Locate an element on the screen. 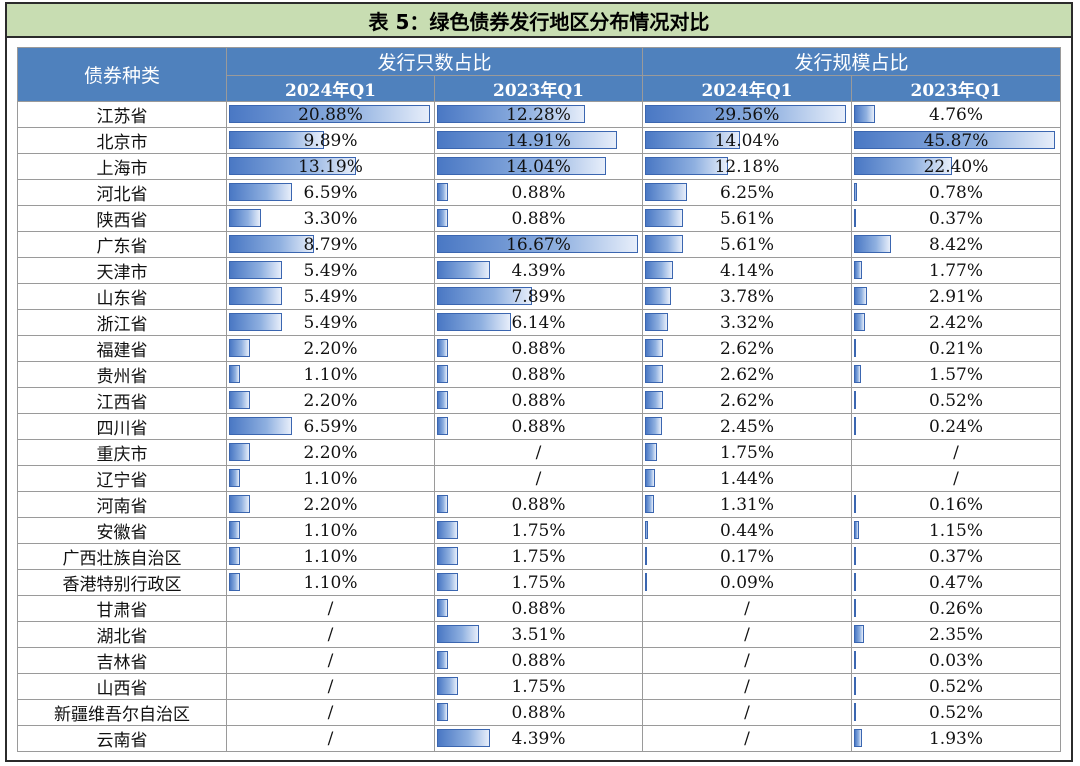 Image resolution: width=1080 pixels, height=766 pixels. value-text: 0.03% is located at coordinates (955, 660).